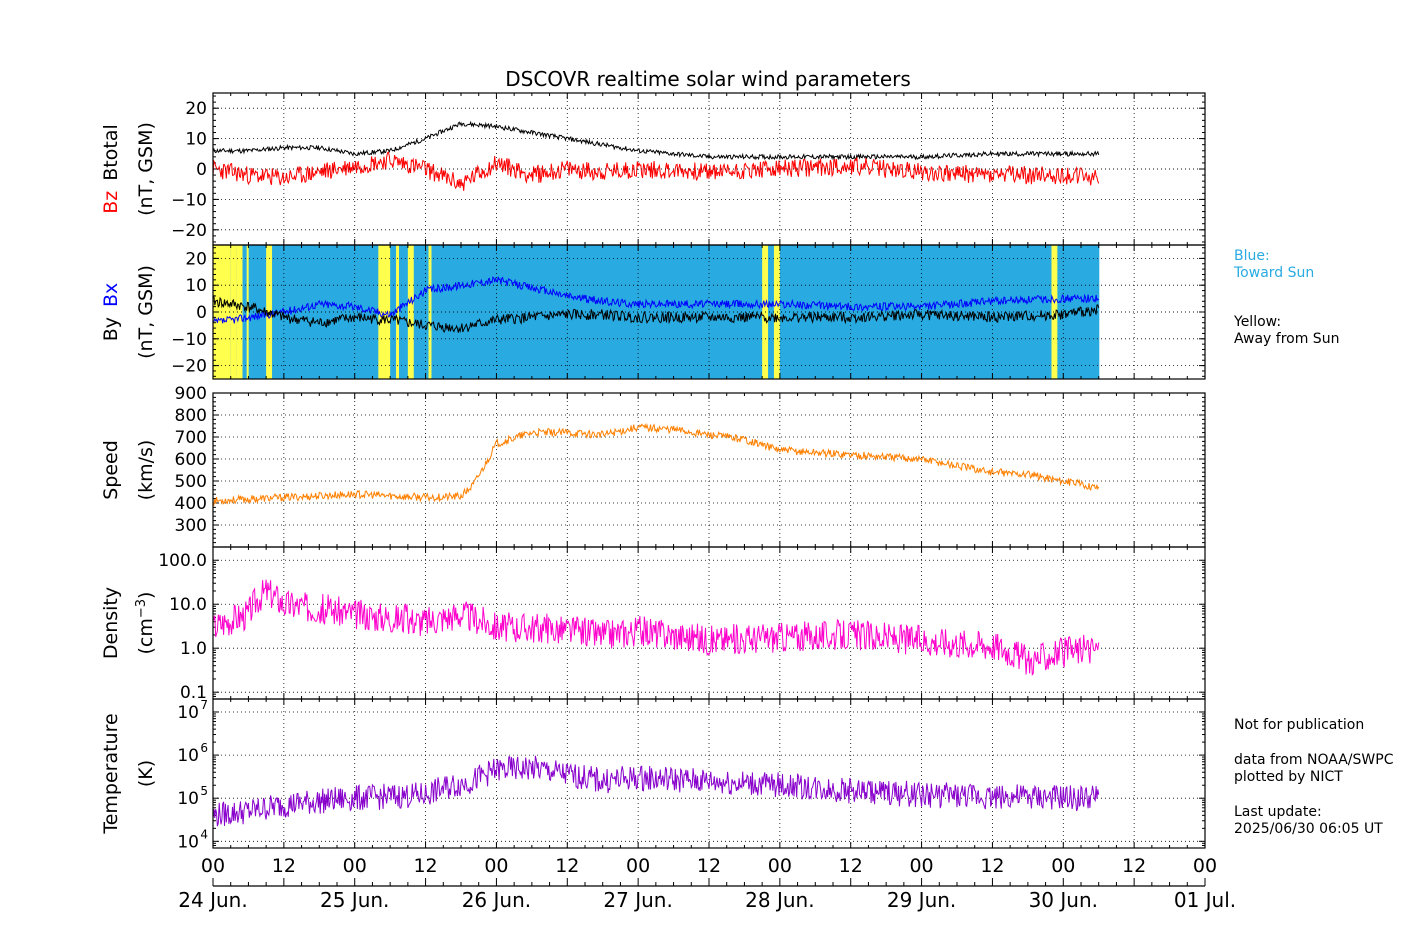 The height and width of the screenshot is (944, 1417). Describe the element at coordinates (146, 470) in the screenshot. I see `y-axis-unit-speed: (km/s)` at that location.